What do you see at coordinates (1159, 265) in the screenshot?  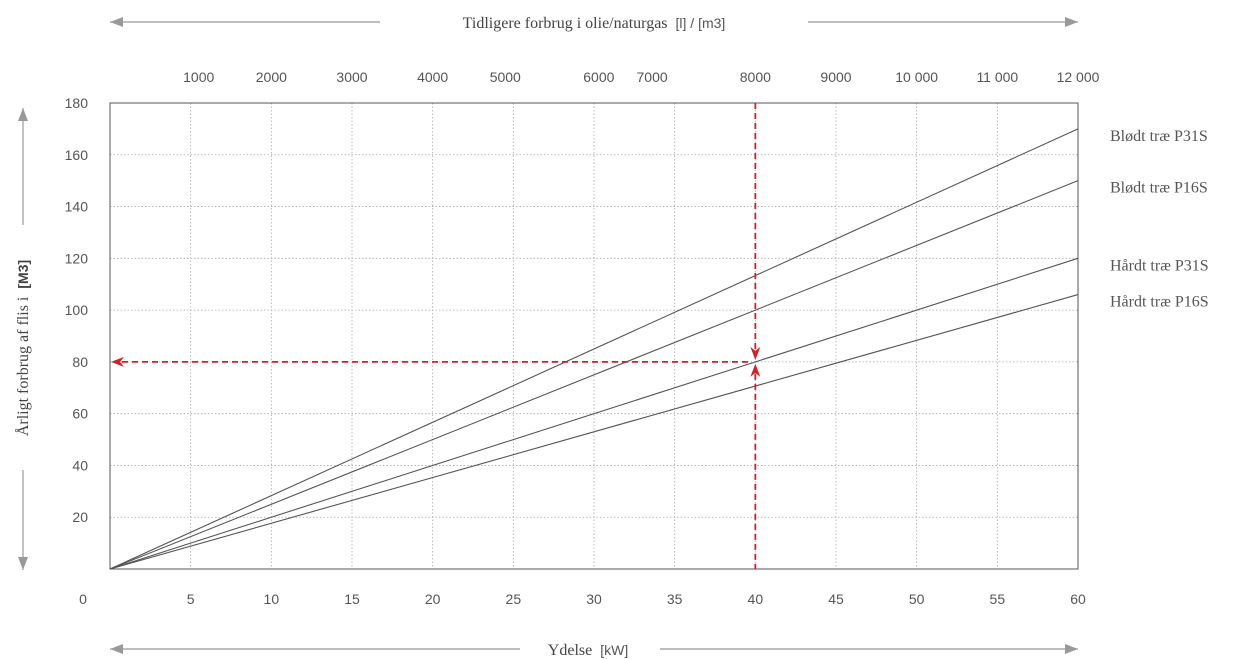 I see `series-label-2: Hårdt træ P31S` at bounding box center [1159, 265].